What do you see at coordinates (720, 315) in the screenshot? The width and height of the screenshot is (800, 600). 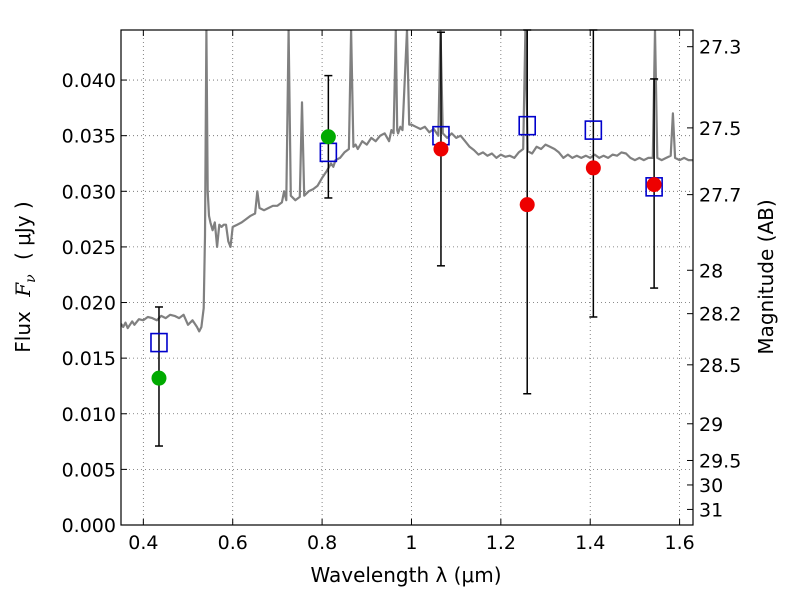 I see `mag-tick-label: 28.2` at bounding box center [720, 315].